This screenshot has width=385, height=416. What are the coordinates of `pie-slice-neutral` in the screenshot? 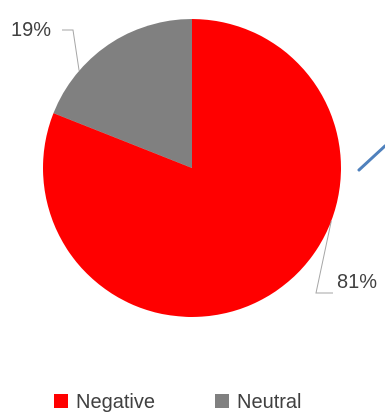 It's located at (123, 93).